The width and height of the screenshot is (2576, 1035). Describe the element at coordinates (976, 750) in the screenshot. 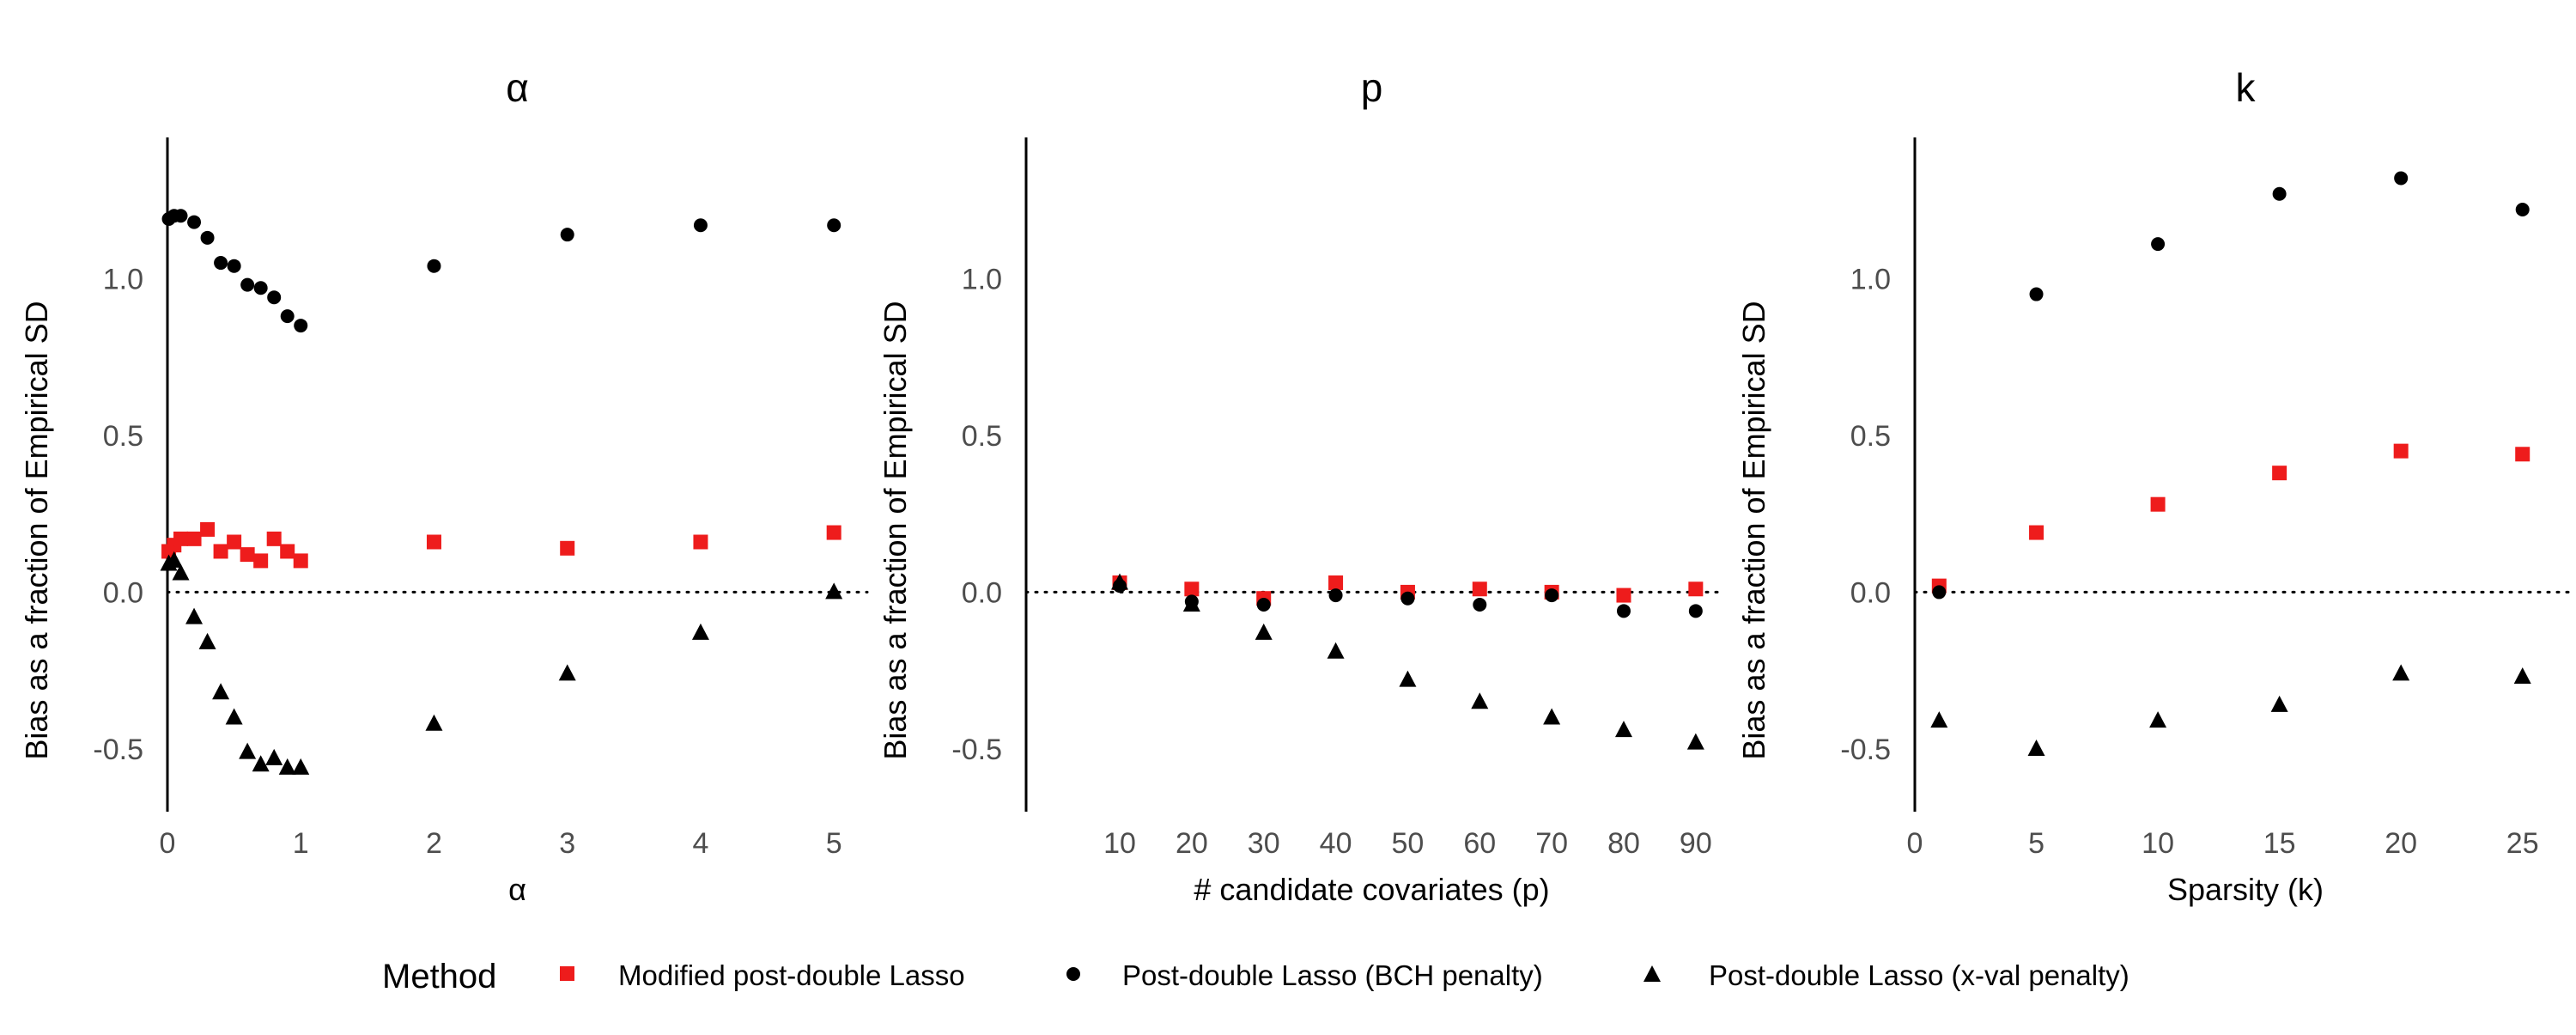

I see `y-tick-label: -0.5` at that location.